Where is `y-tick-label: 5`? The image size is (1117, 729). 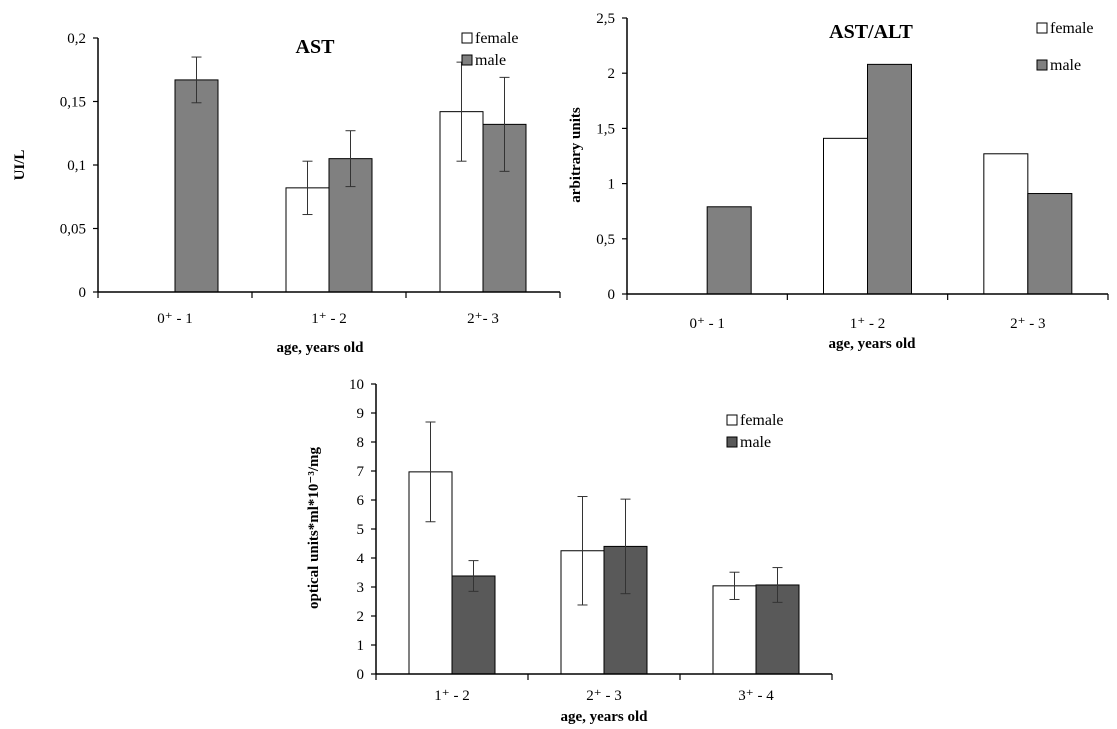 y-tick-label: 5 is located at coordinates (361, 530).